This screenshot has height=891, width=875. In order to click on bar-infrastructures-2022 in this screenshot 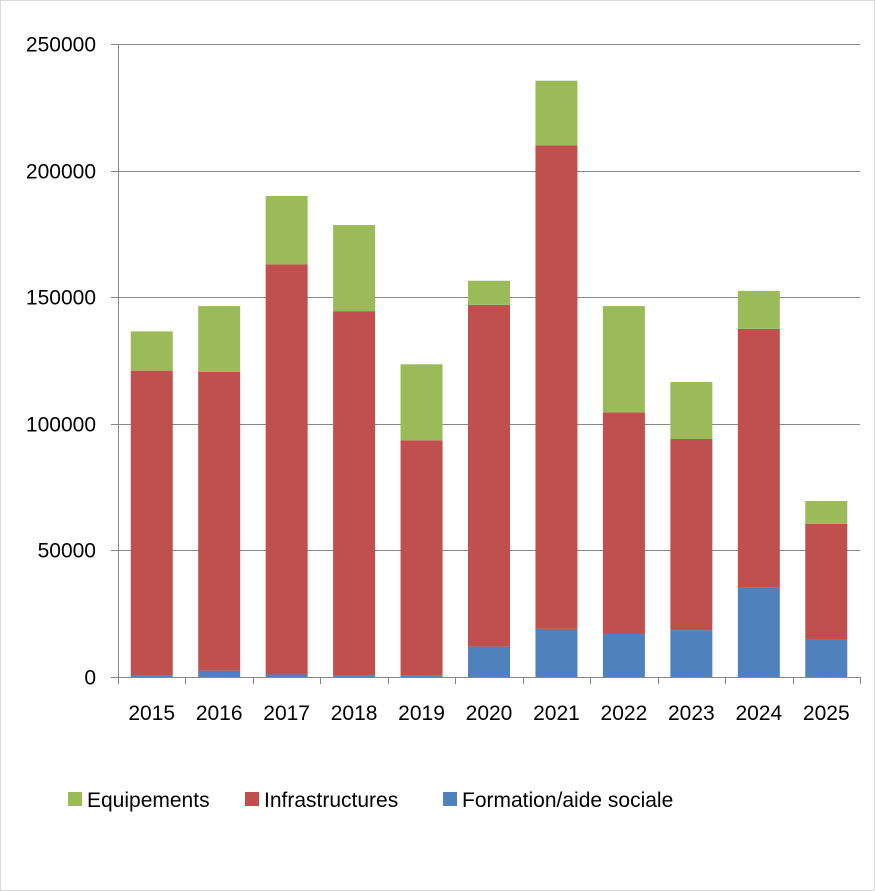, I will do `click(623, 523)`.